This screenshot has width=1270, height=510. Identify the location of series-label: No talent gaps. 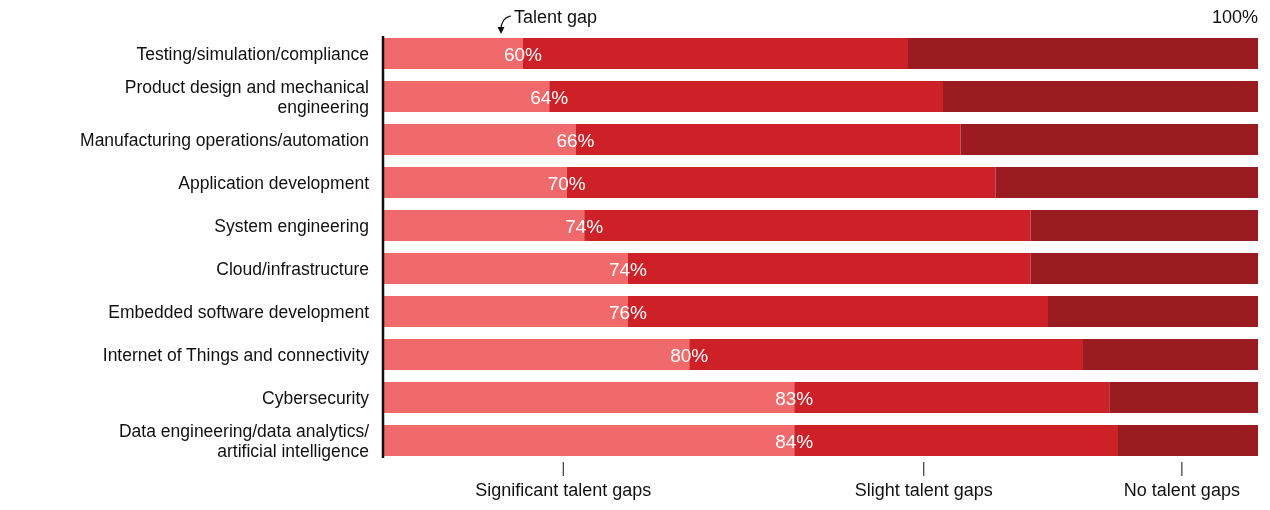
(1181, 490).